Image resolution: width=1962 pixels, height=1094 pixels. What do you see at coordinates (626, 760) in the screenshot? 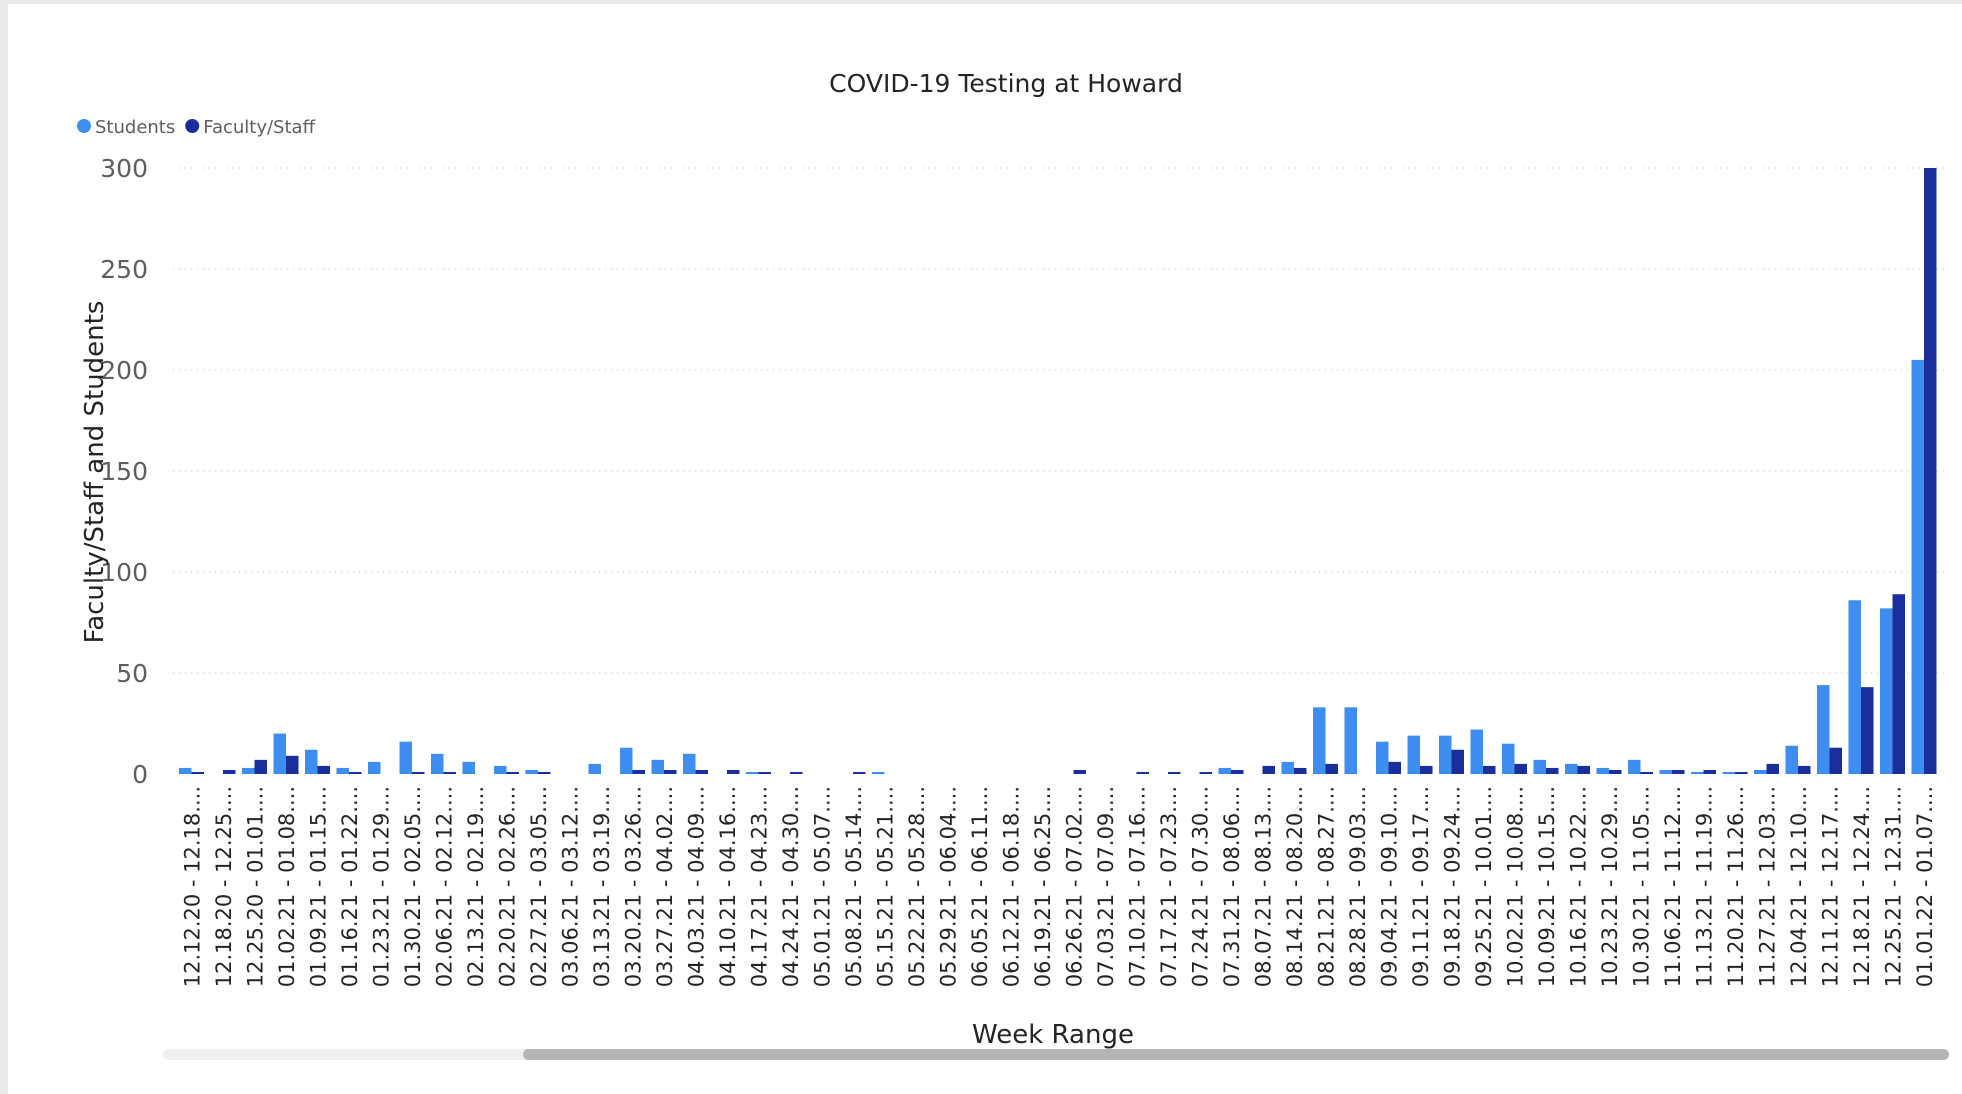
I see `bar-students: Students 03.20.21 - 03.26....: 13` at bounding box center [626, 760].